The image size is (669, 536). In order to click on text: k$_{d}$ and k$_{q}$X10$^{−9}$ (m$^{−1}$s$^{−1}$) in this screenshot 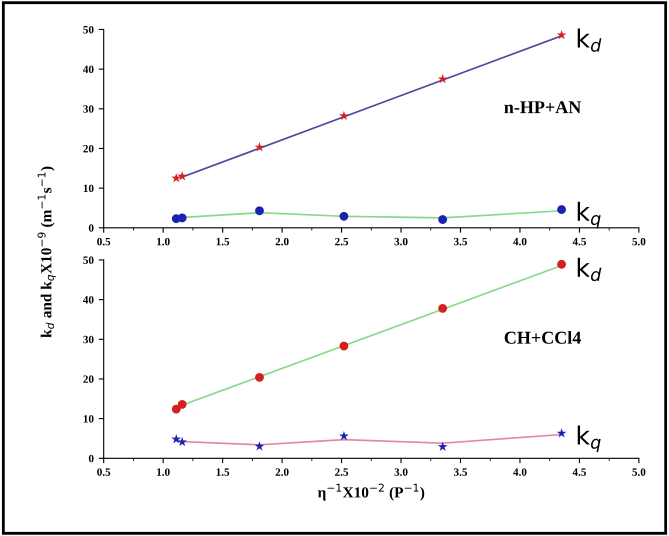, I will do `click(47, 252)`.